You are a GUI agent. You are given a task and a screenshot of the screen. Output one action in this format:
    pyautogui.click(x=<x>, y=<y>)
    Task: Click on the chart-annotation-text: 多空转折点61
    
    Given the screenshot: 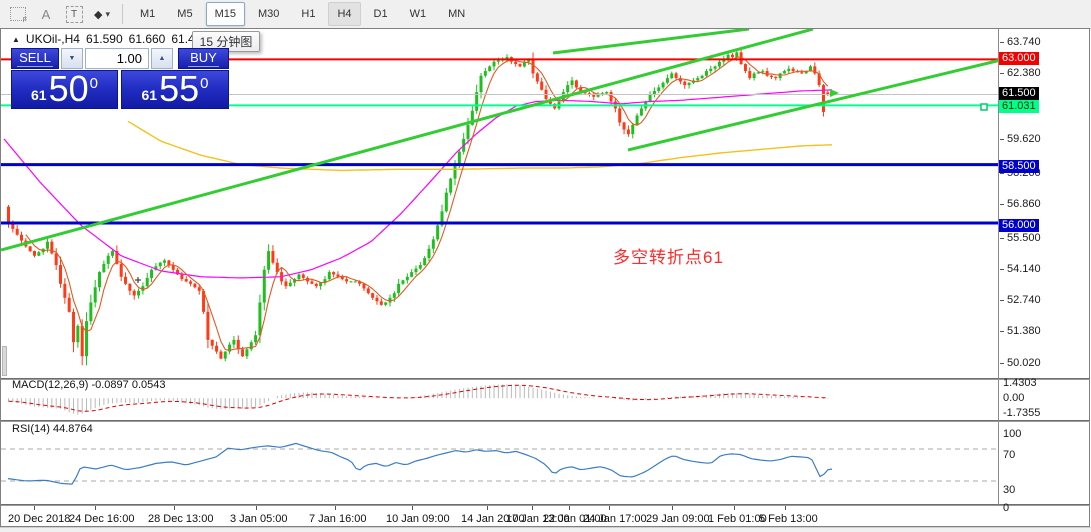 What is the action you would take?
    pyautogui.click(x=668, y=257)
    